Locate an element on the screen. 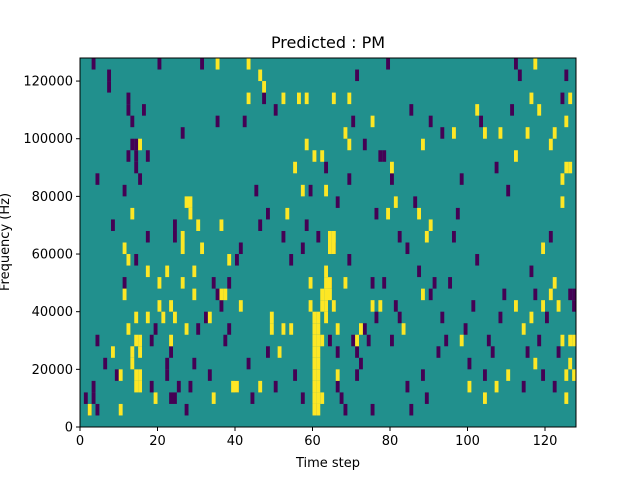  x-tick-label: 80 is located at coordinates (390, 441).